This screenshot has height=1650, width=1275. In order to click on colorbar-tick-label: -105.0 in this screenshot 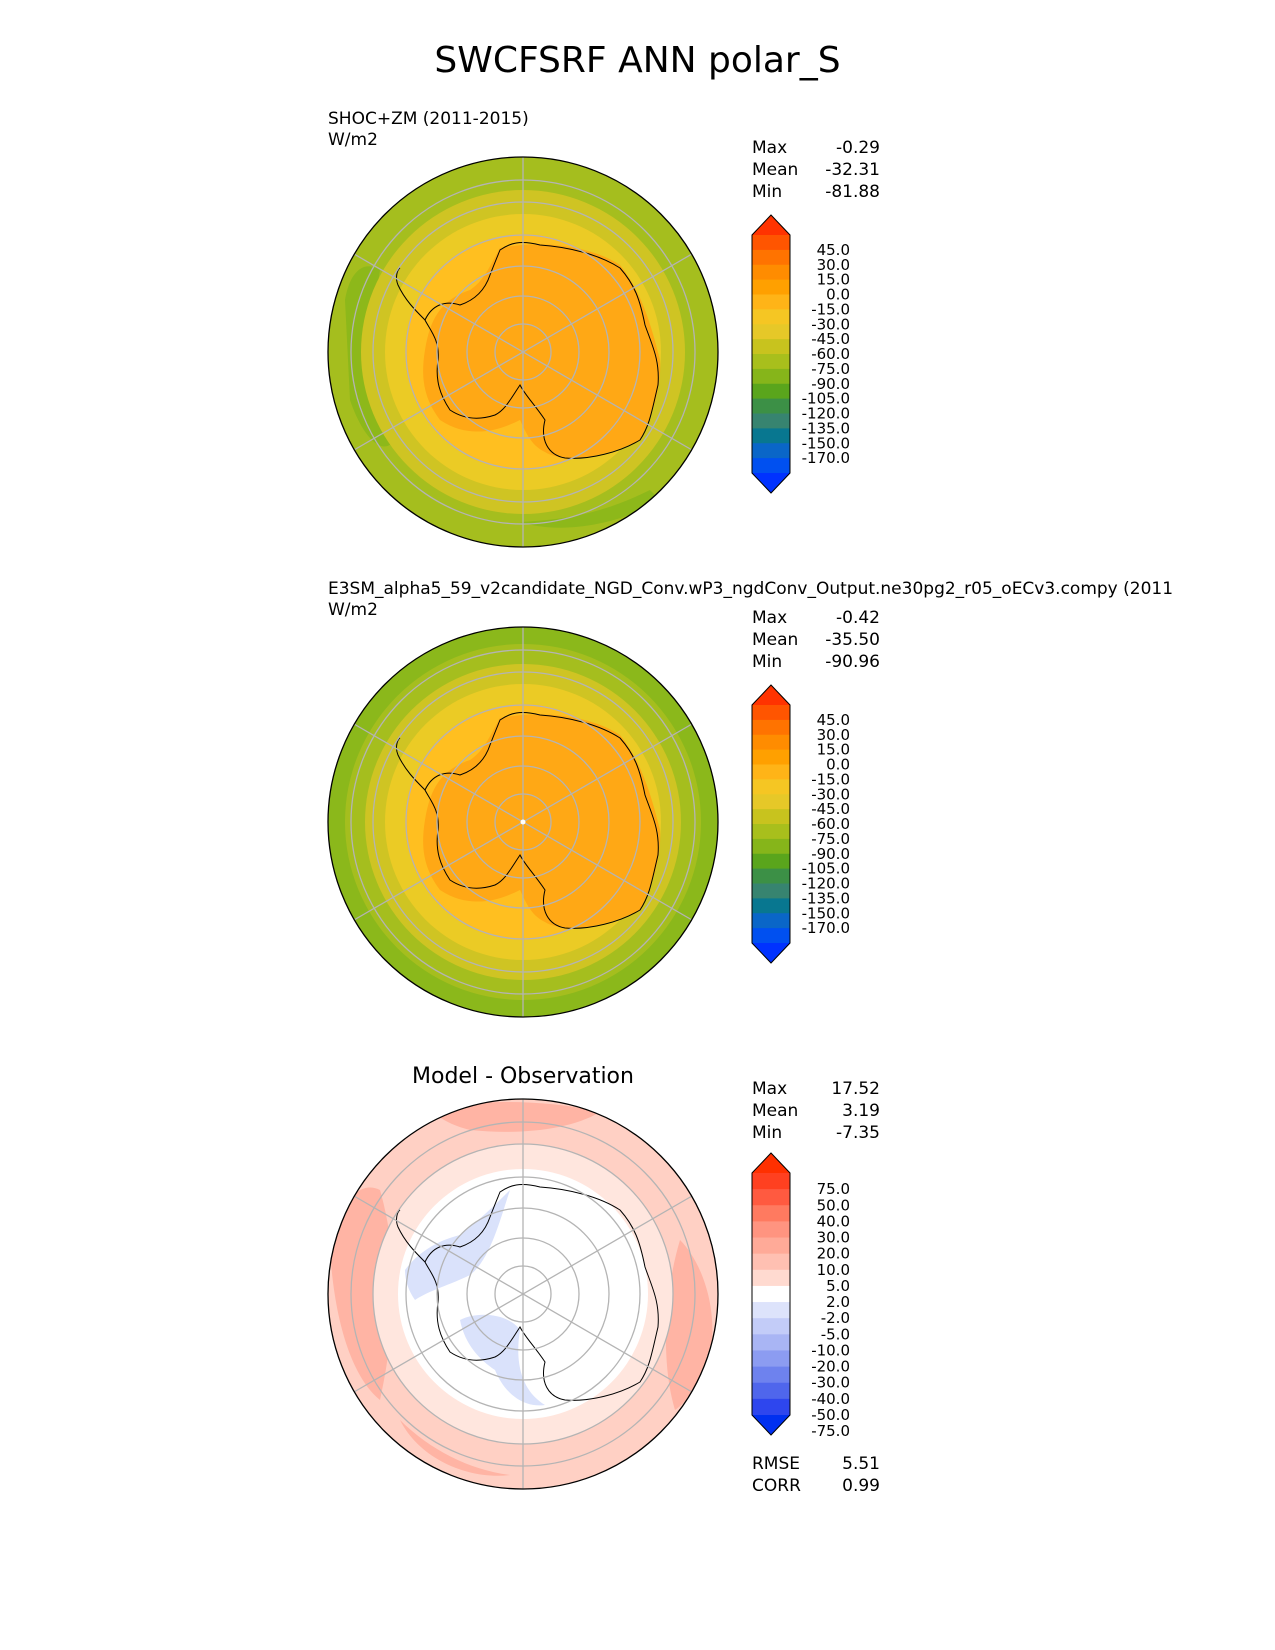, I will do `click(826, 399)`.